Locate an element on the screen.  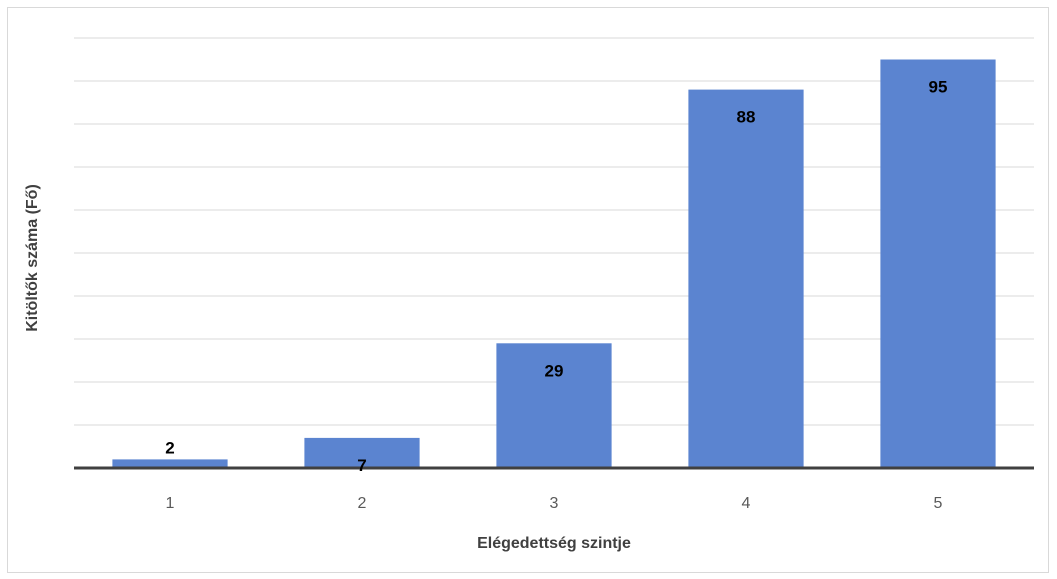
x-tick-label: 1 is located at coordinates (170, 503).